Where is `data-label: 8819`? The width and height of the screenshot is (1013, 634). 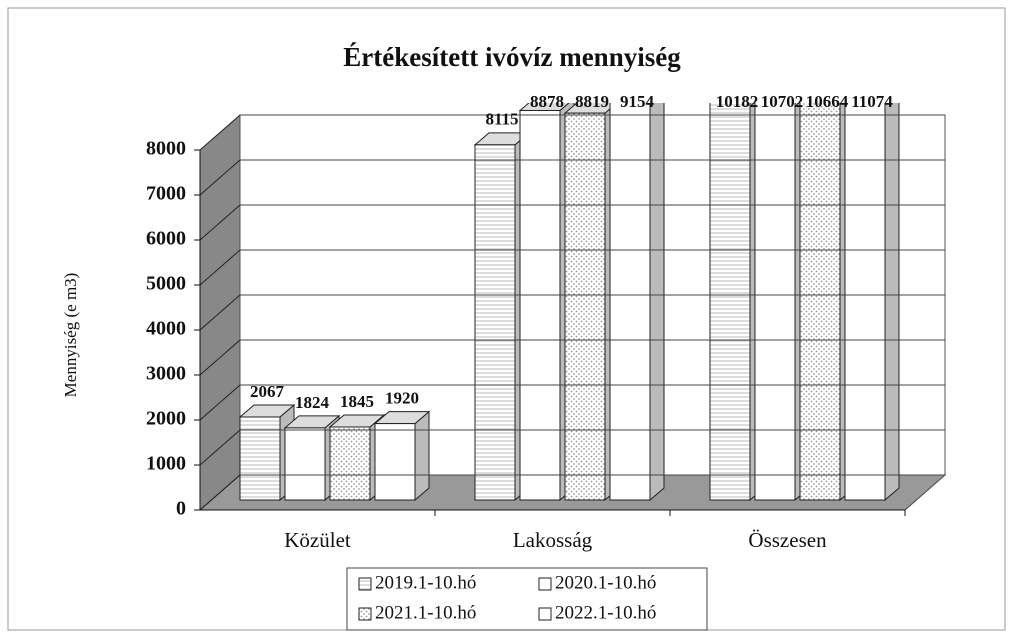 data-label: 8819 is located at coordinates (592, 101).